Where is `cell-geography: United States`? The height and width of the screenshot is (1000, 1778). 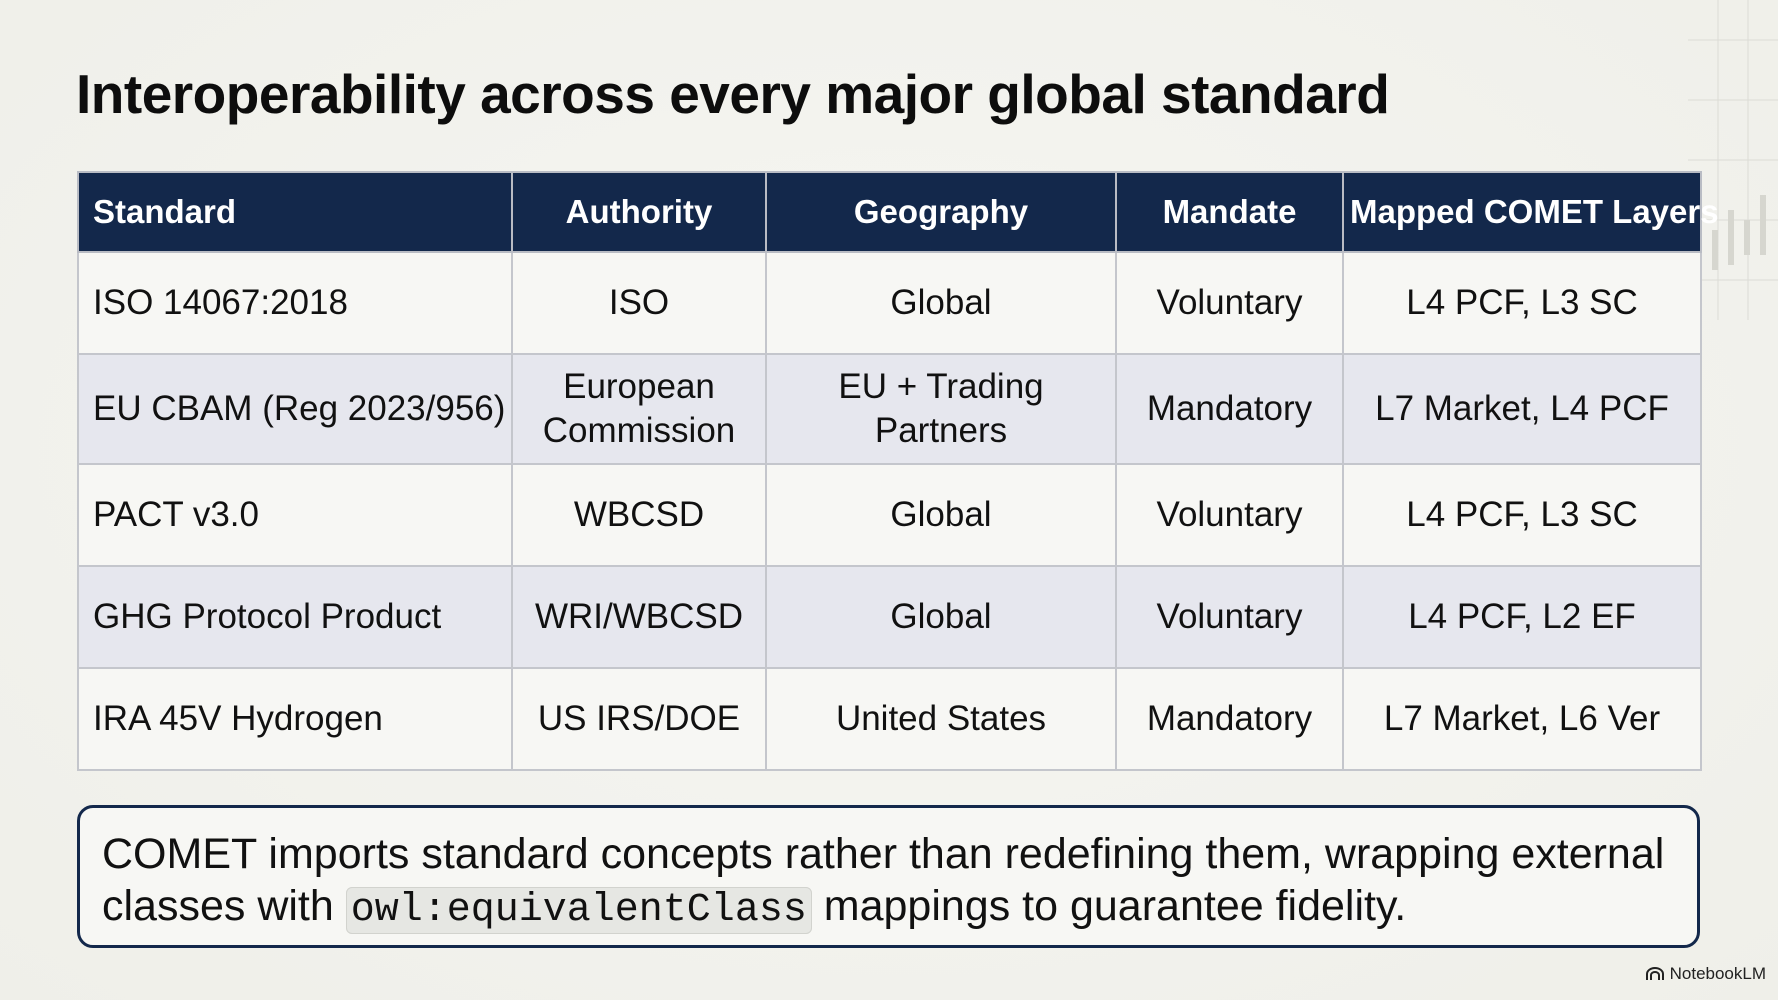
cell-geography: United States is located at coordinates (941, 719).